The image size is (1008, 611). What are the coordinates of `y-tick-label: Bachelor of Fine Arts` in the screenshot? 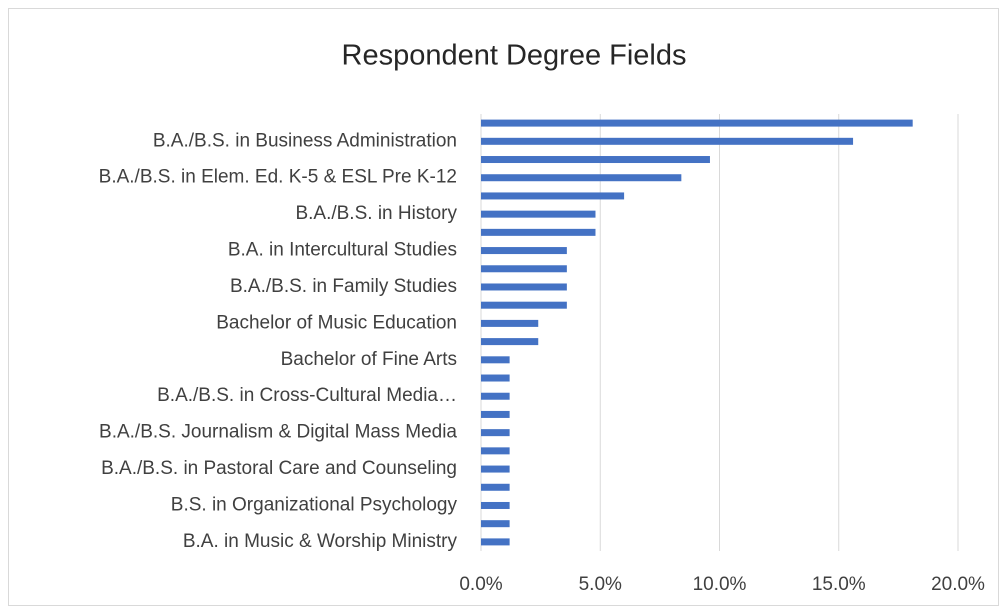 It's located at (369, 359).